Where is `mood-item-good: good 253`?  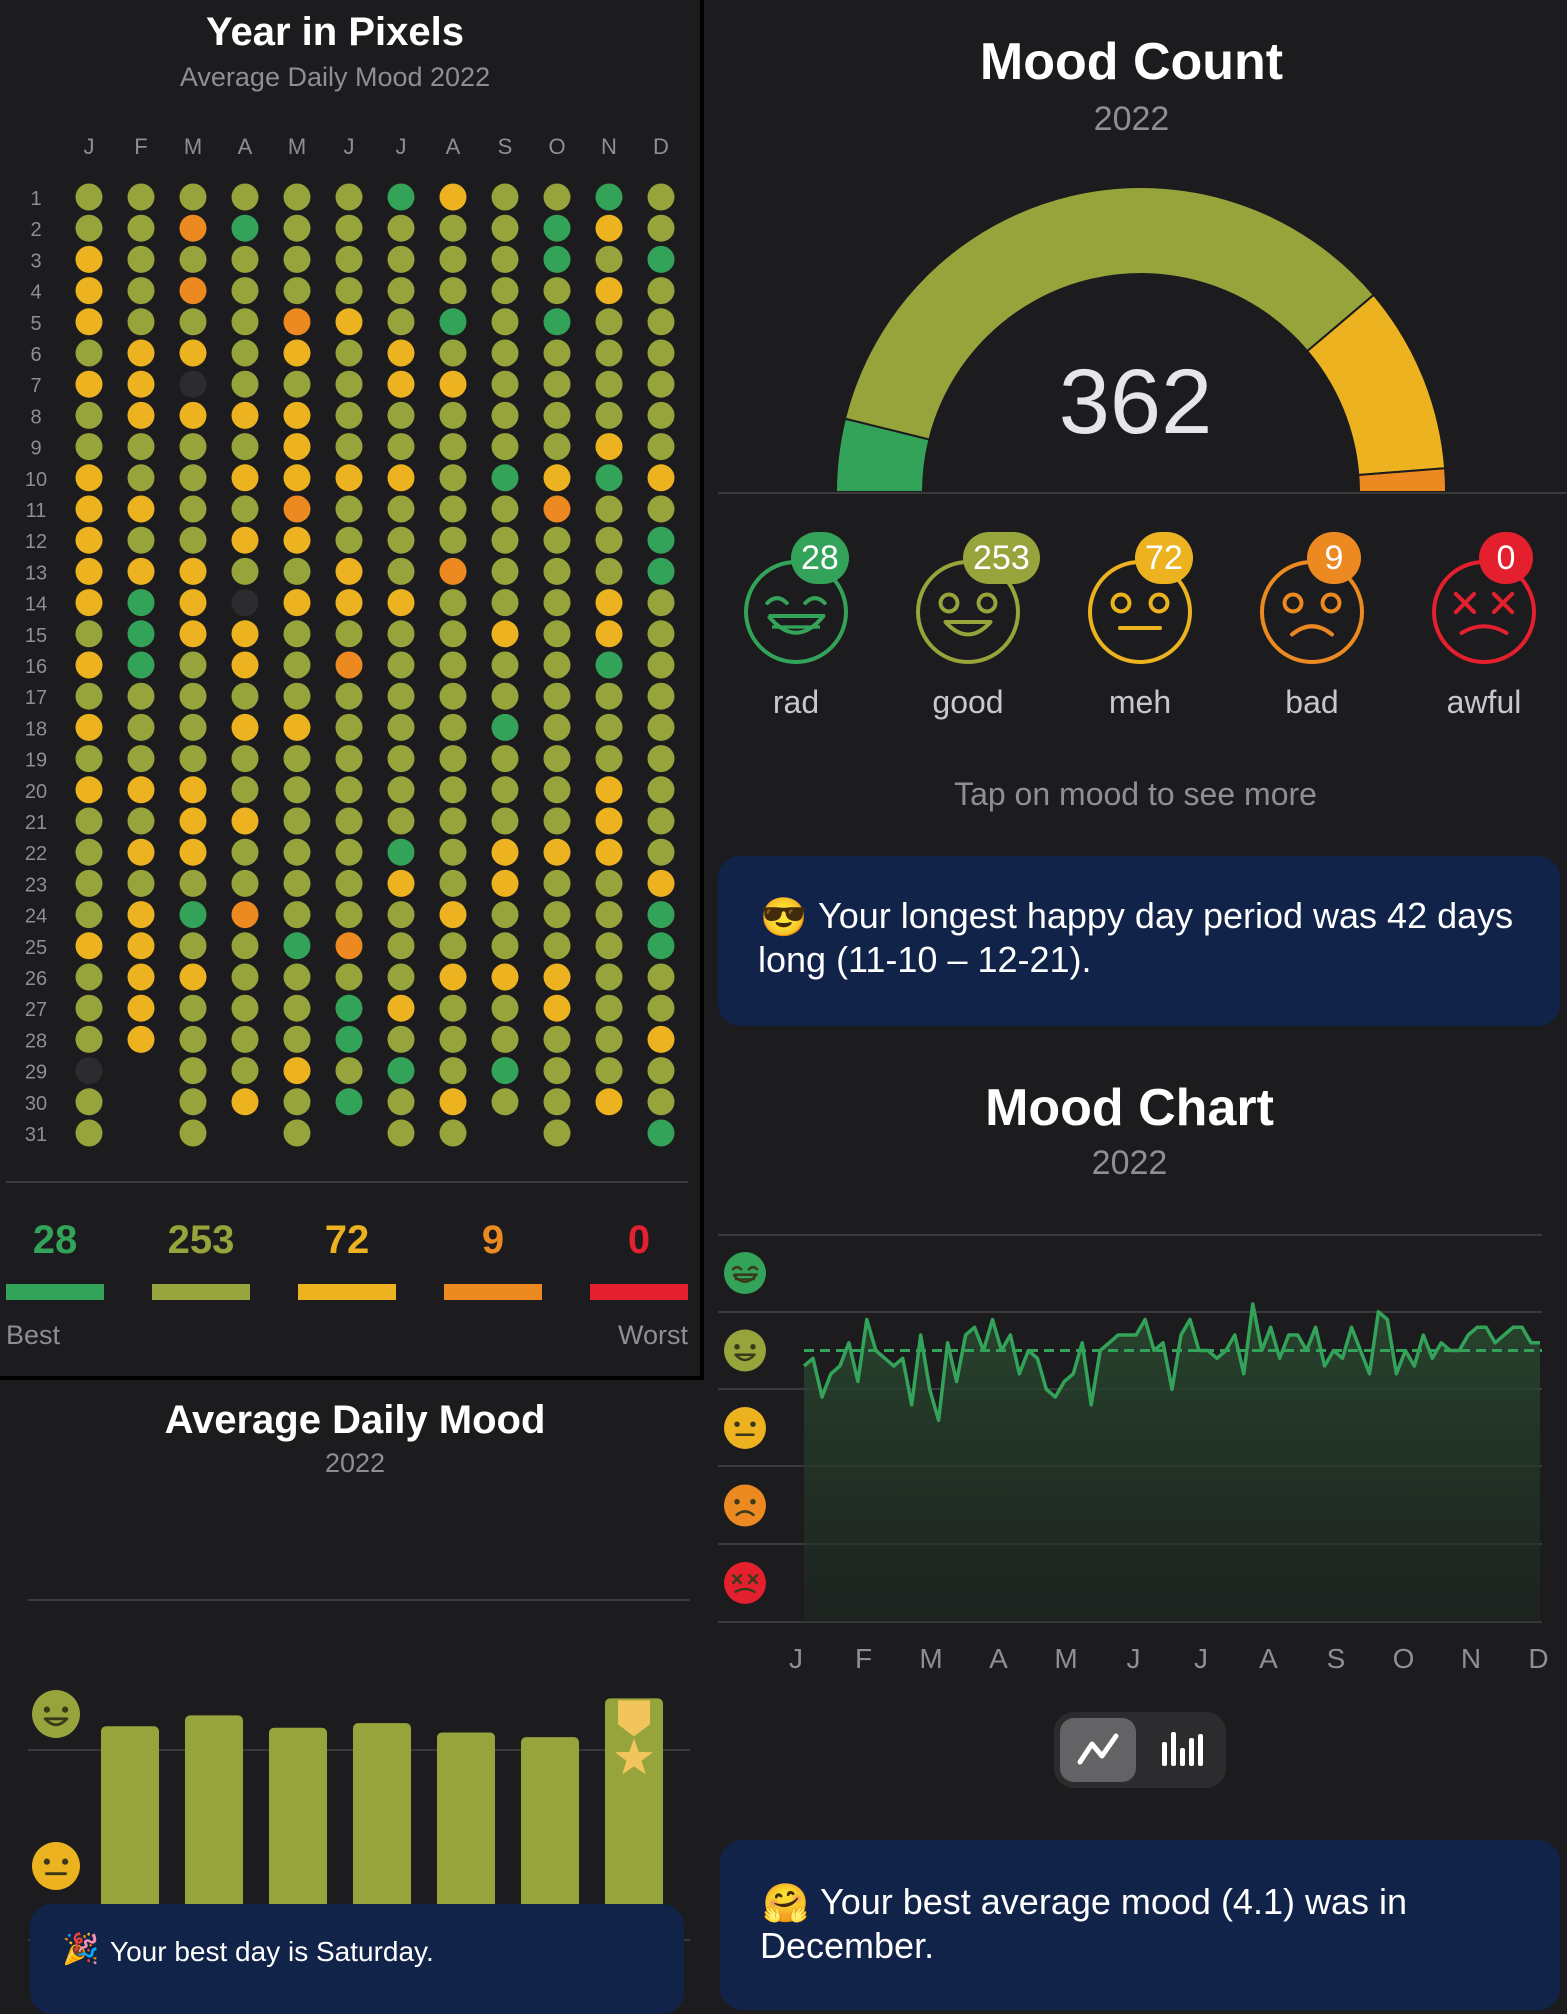
mood-item-good: good 253 is located at coordinates (968, 629).